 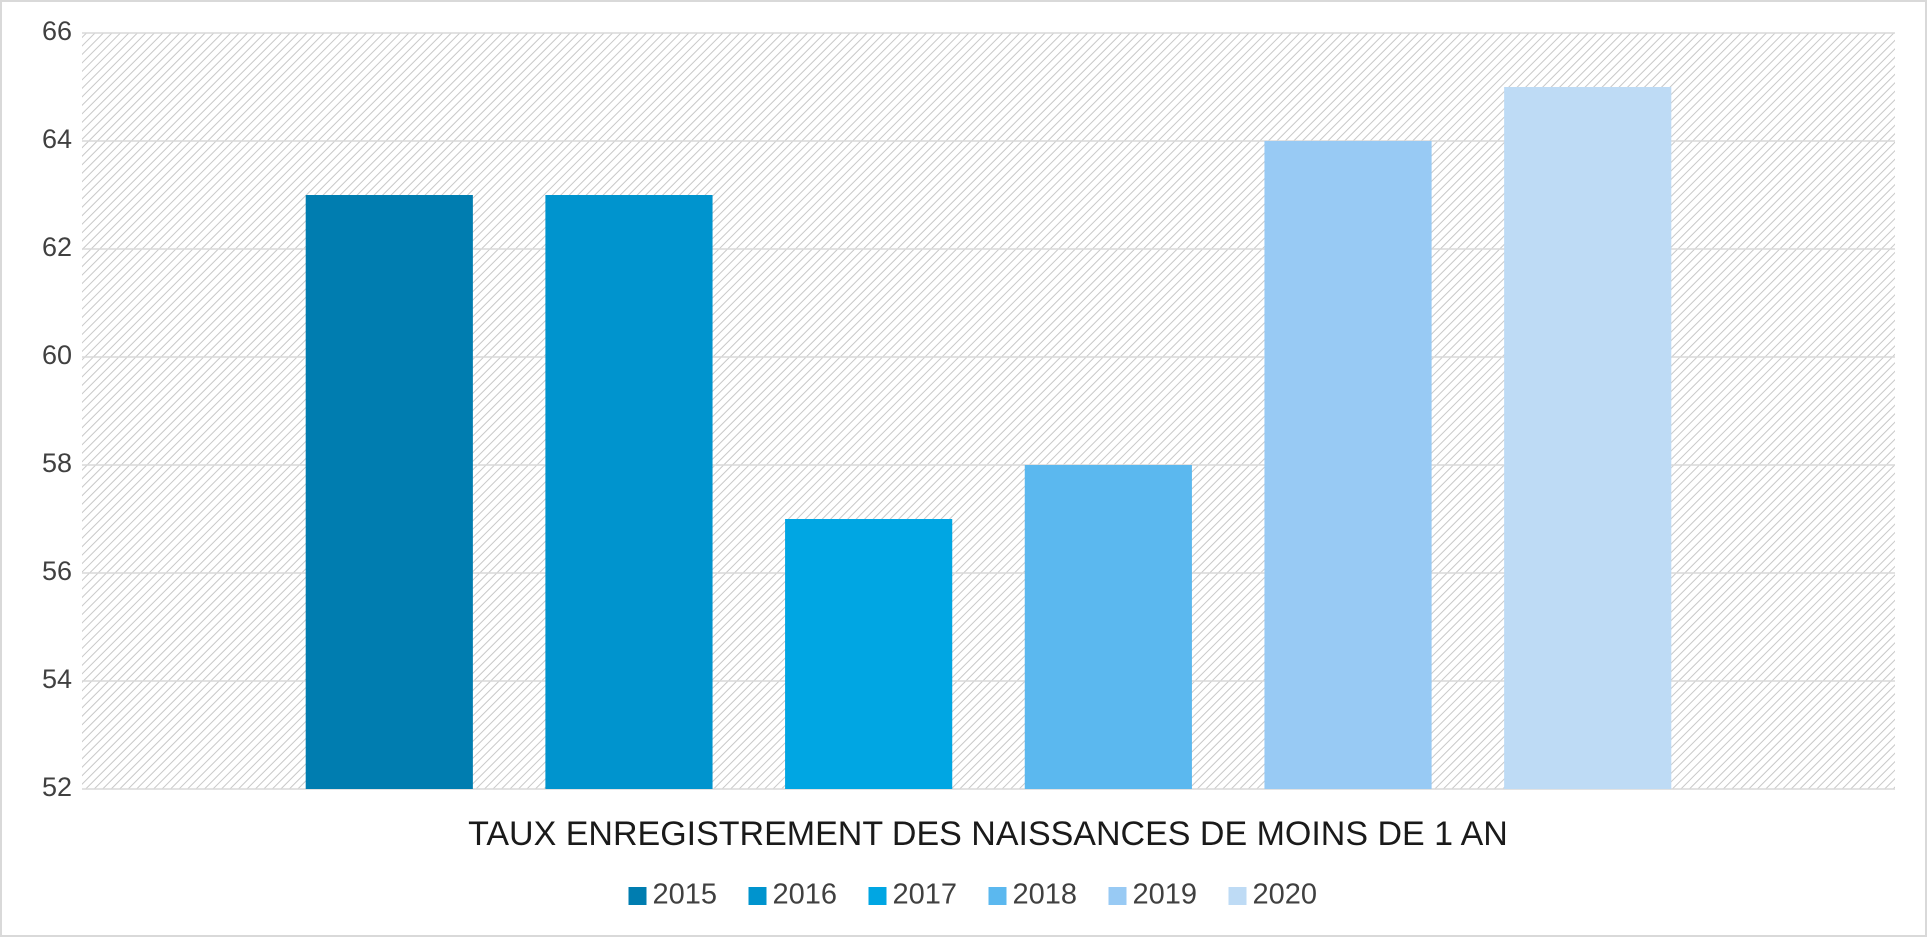 I want to click on y-tick-label: 58, so click(x=57, y=463).